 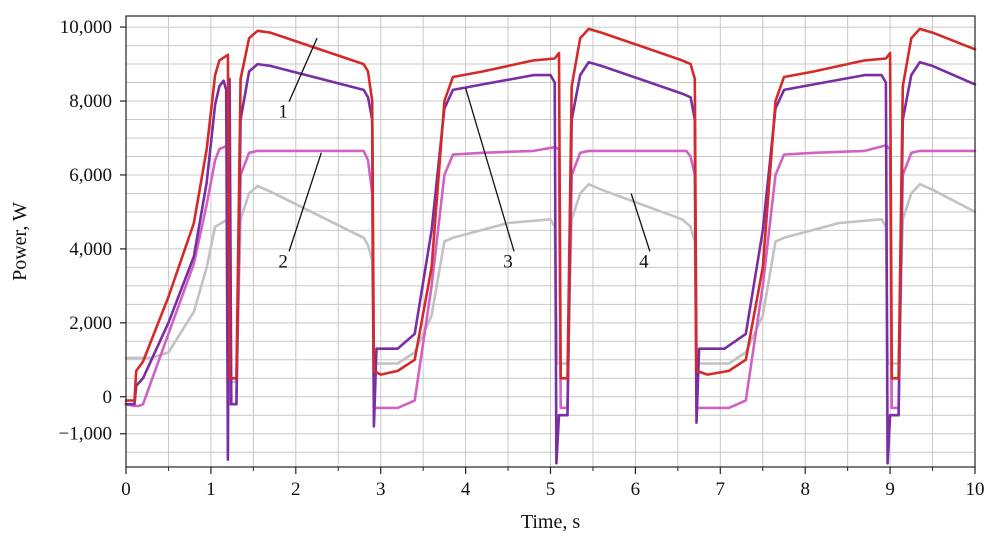 I want to click on x-tick-label: 6, so click(x=636, y=489).